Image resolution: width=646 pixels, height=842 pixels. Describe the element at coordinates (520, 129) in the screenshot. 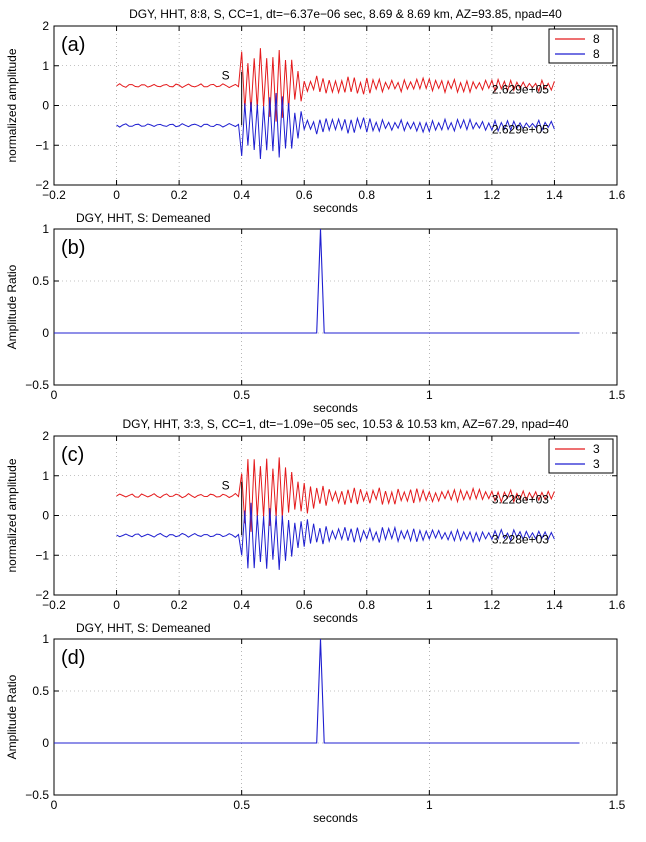

I see `amplitude-label-2: 2.629e+05` at that location.